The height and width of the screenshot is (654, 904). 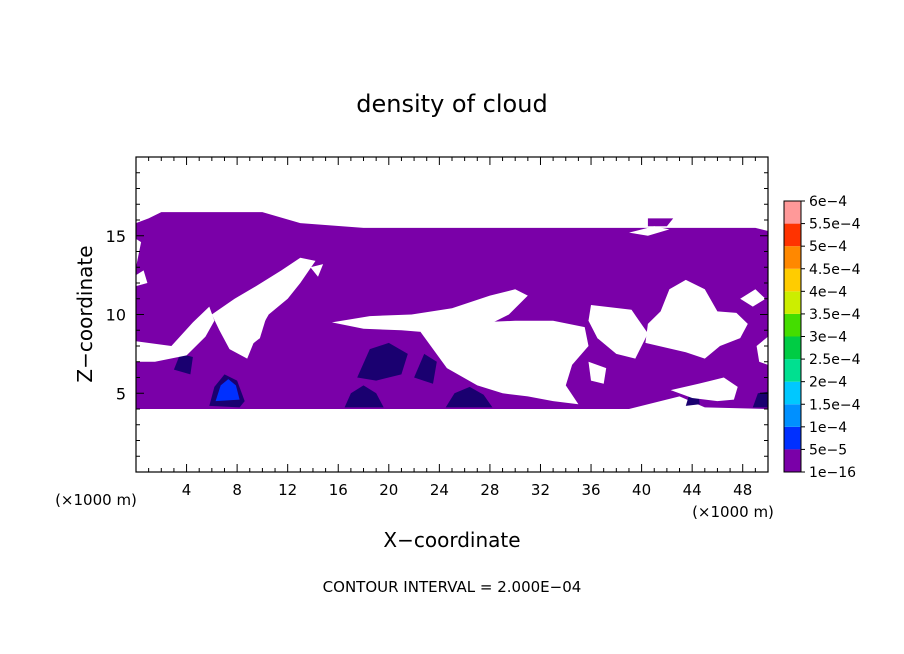 I want to click on colorbar-label: 5e−4, so click(x=828, y=247).